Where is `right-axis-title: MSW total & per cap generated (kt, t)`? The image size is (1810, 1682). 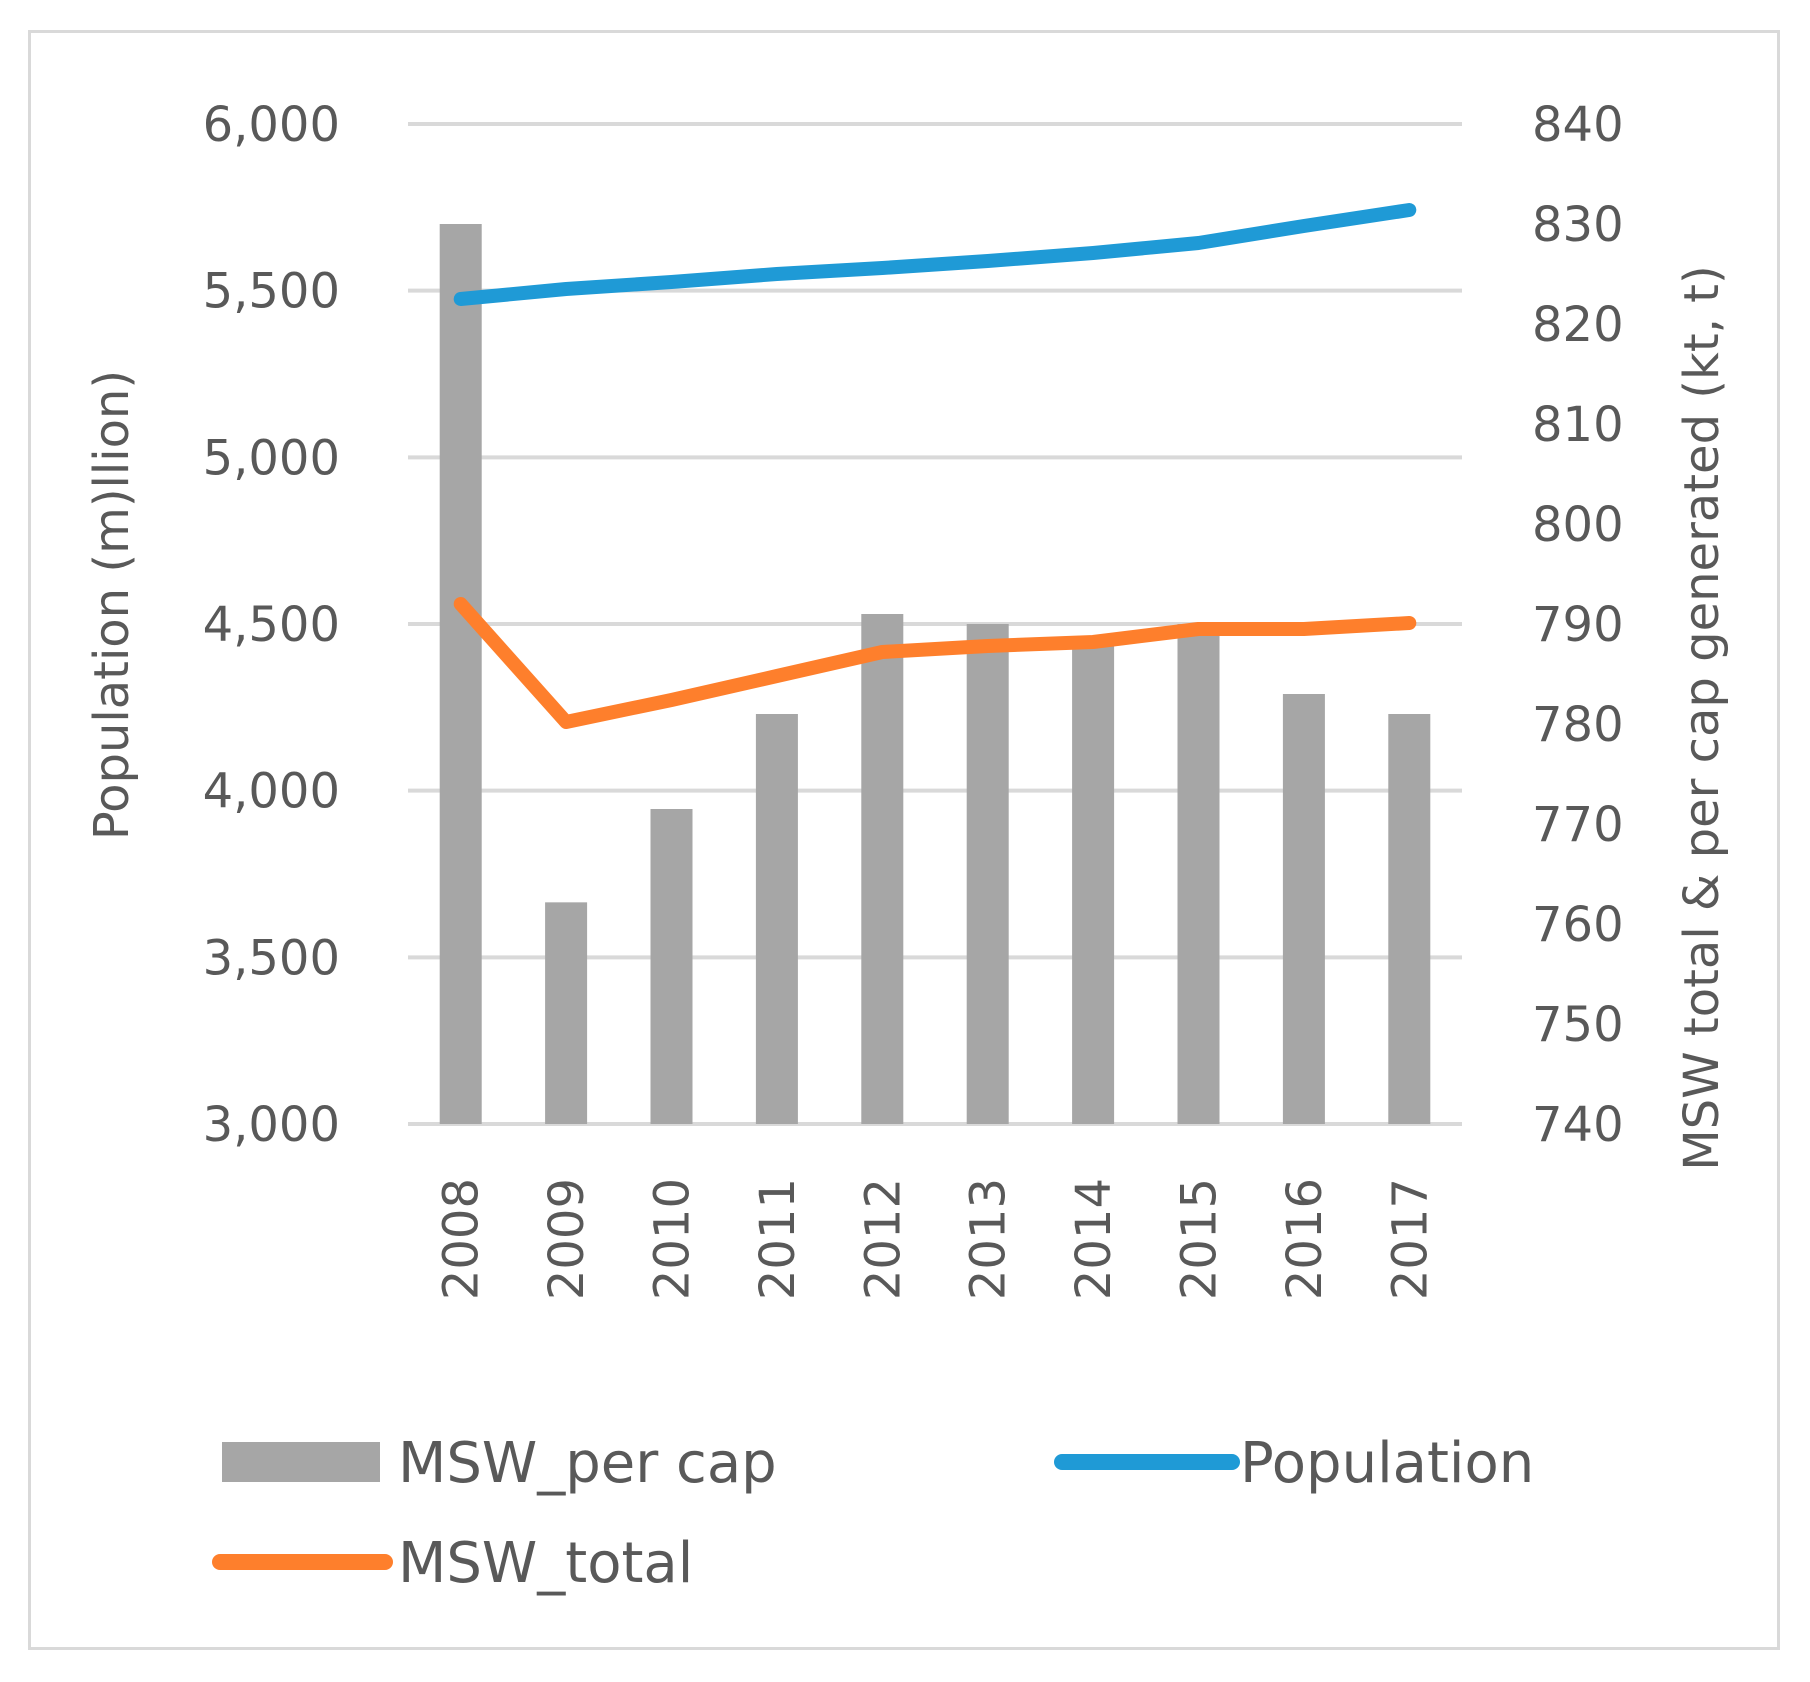 right-axis-title: MSW total & per cap generated (kt, t) is located at coordinates (1702, 717).